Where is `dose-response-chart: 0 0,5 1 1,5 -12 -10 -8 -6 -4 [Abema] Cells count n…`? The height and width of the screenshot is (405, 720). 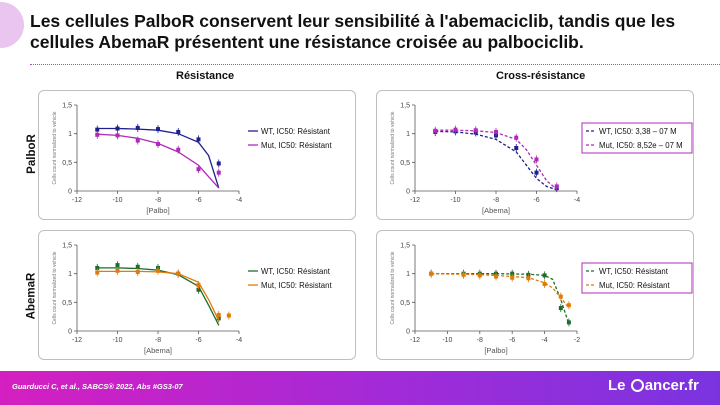 dose-response-chart: 0 0,5 1 1,5 -12 -10 -8 -6 -4 [Abema] Cells count n… is located at coordinates (192, 299).